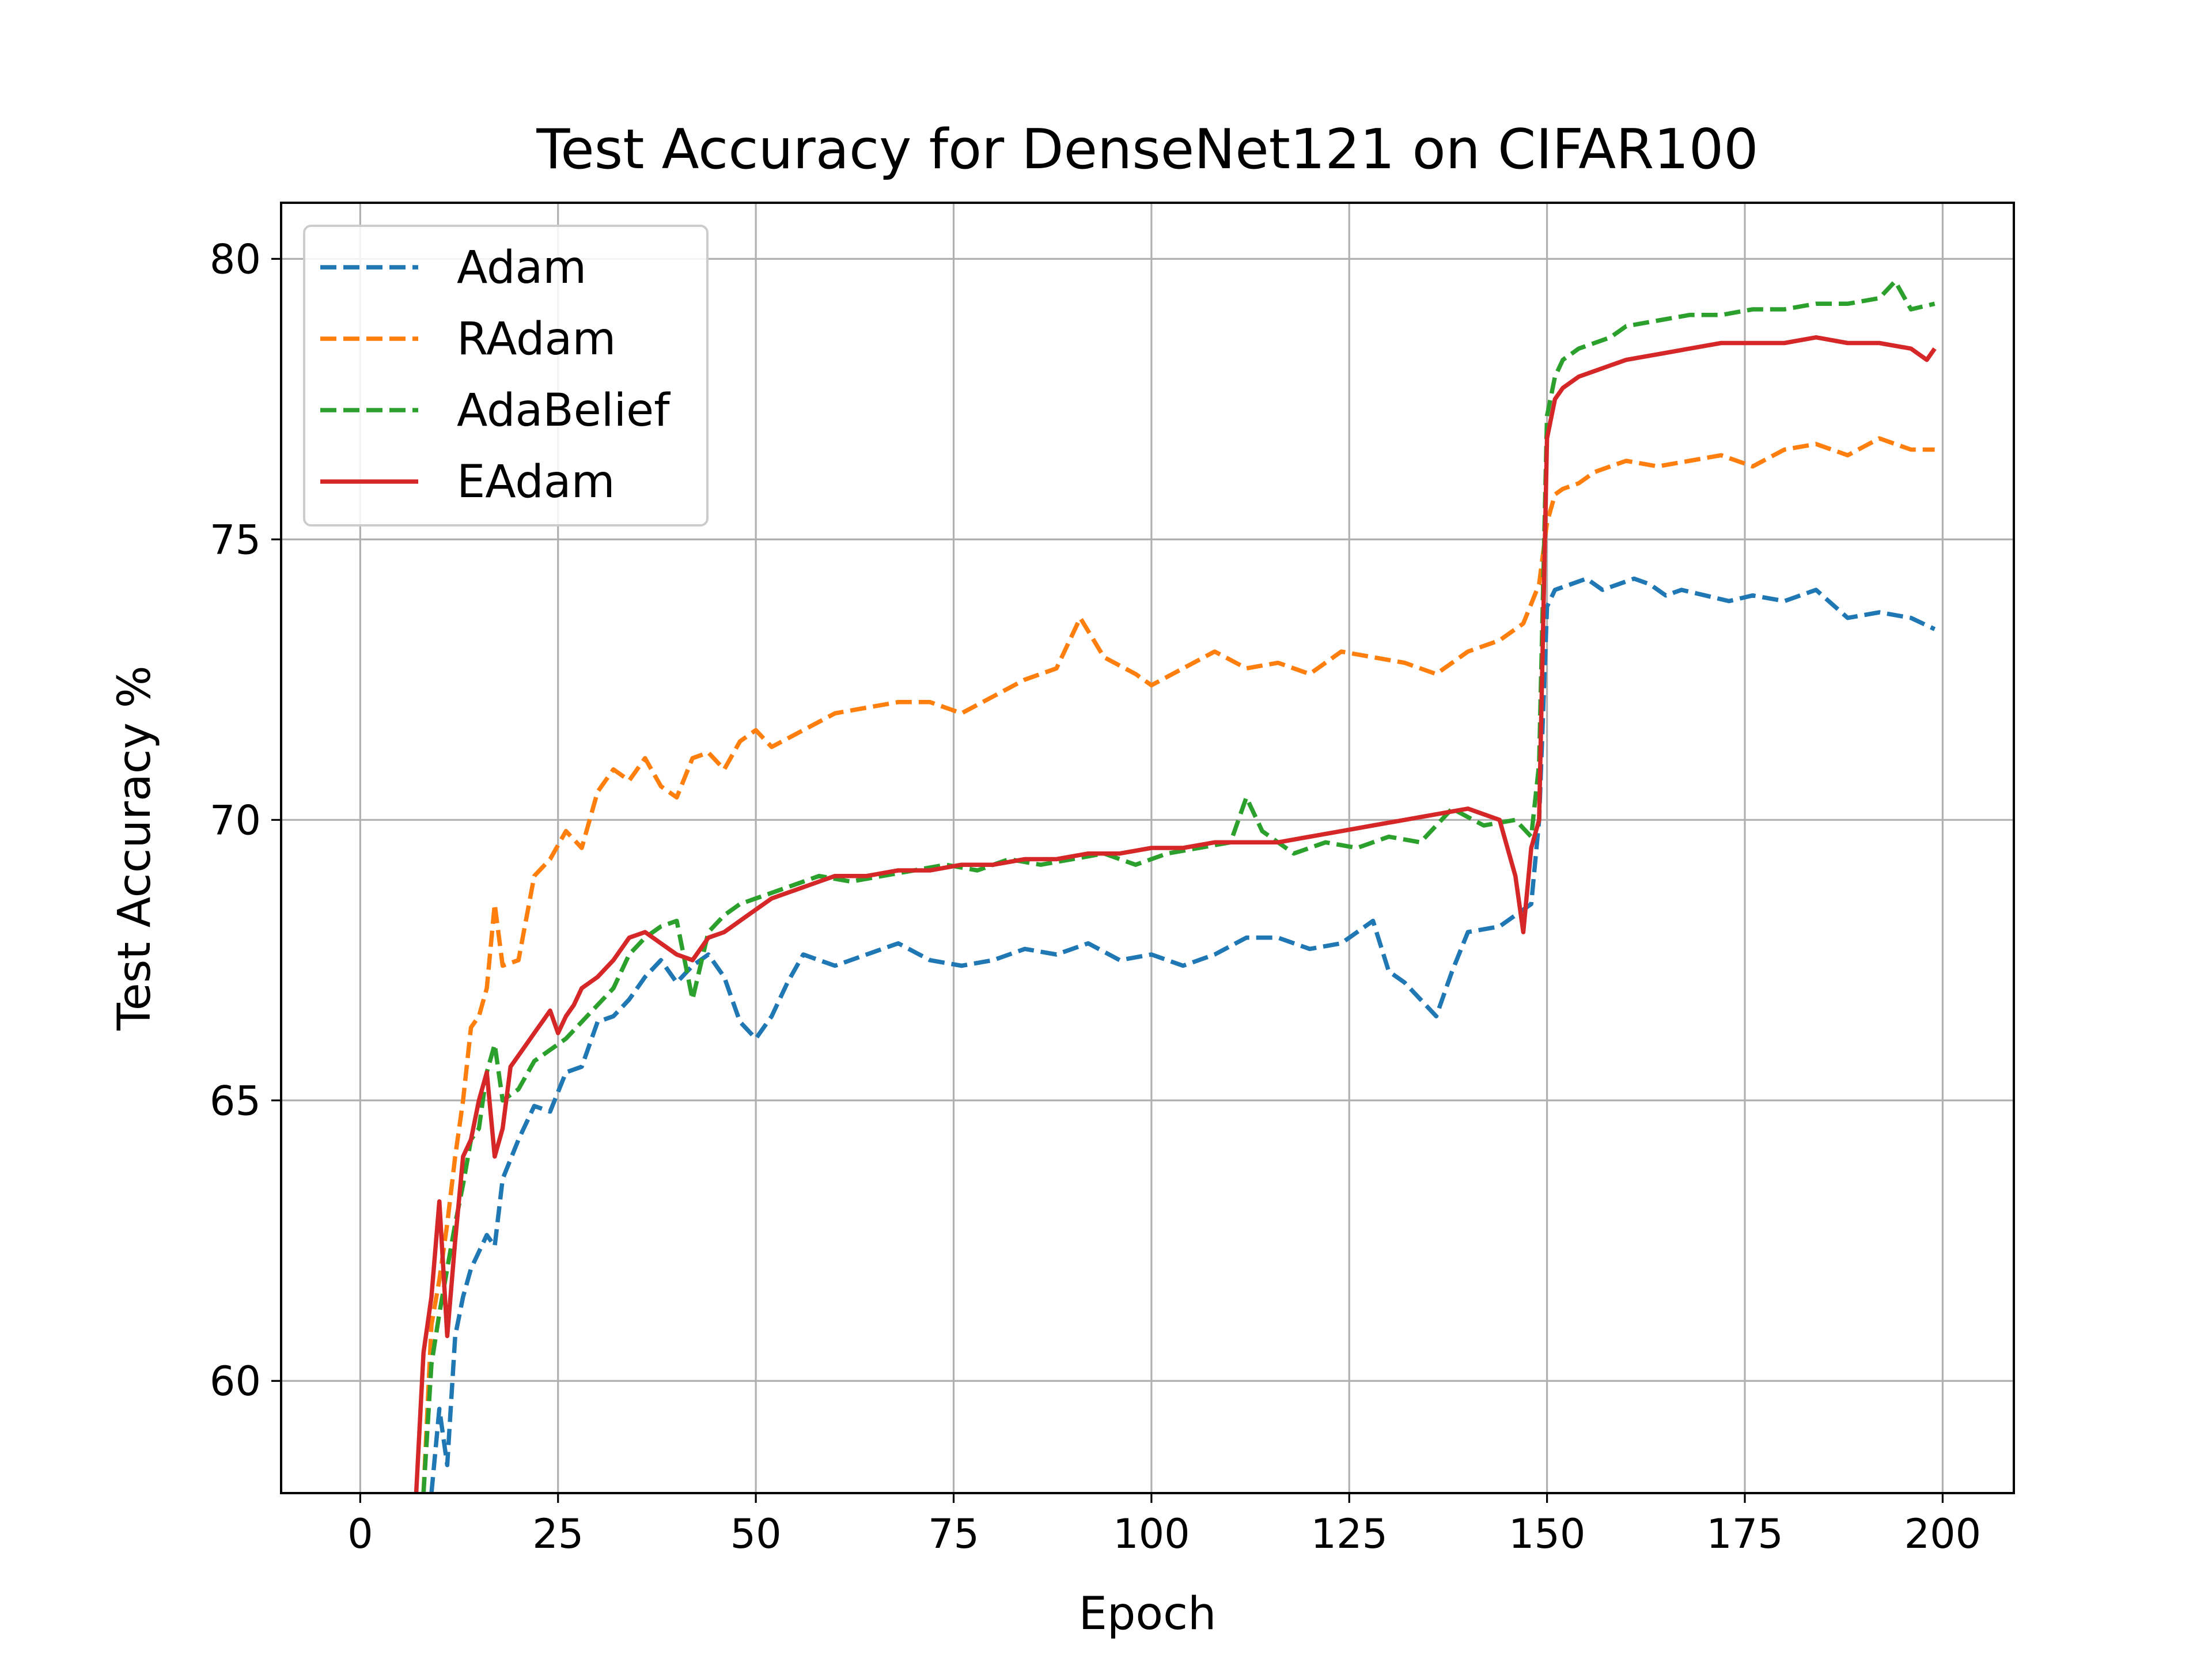 Image resolution: width=2212 pixels, height=1659 pixels. I want to click on x-tick-label: 0, so click(360, 1534).